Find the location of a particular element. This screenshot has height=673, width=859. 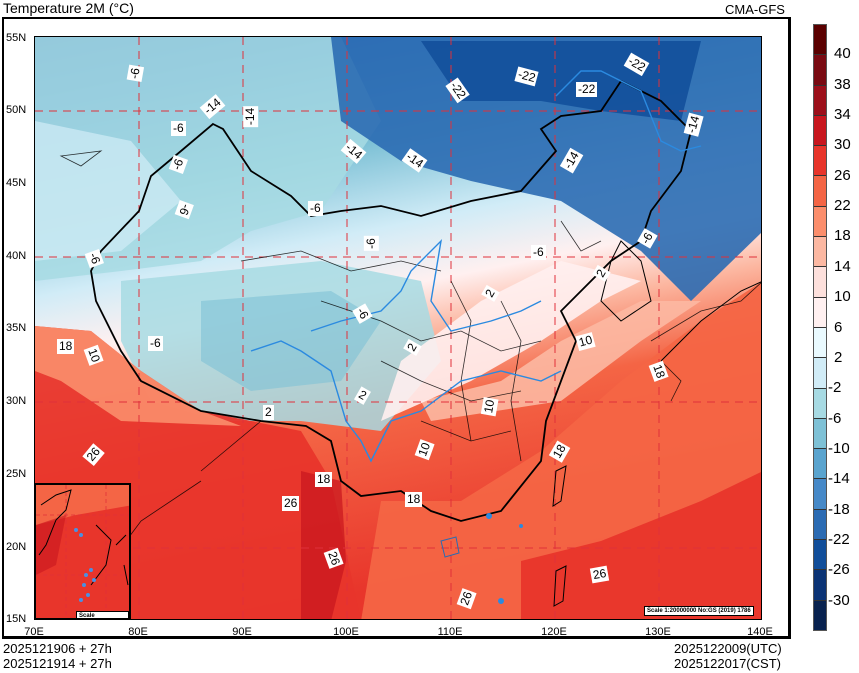

lat-label: 40N is located at coordinates (16, 256).